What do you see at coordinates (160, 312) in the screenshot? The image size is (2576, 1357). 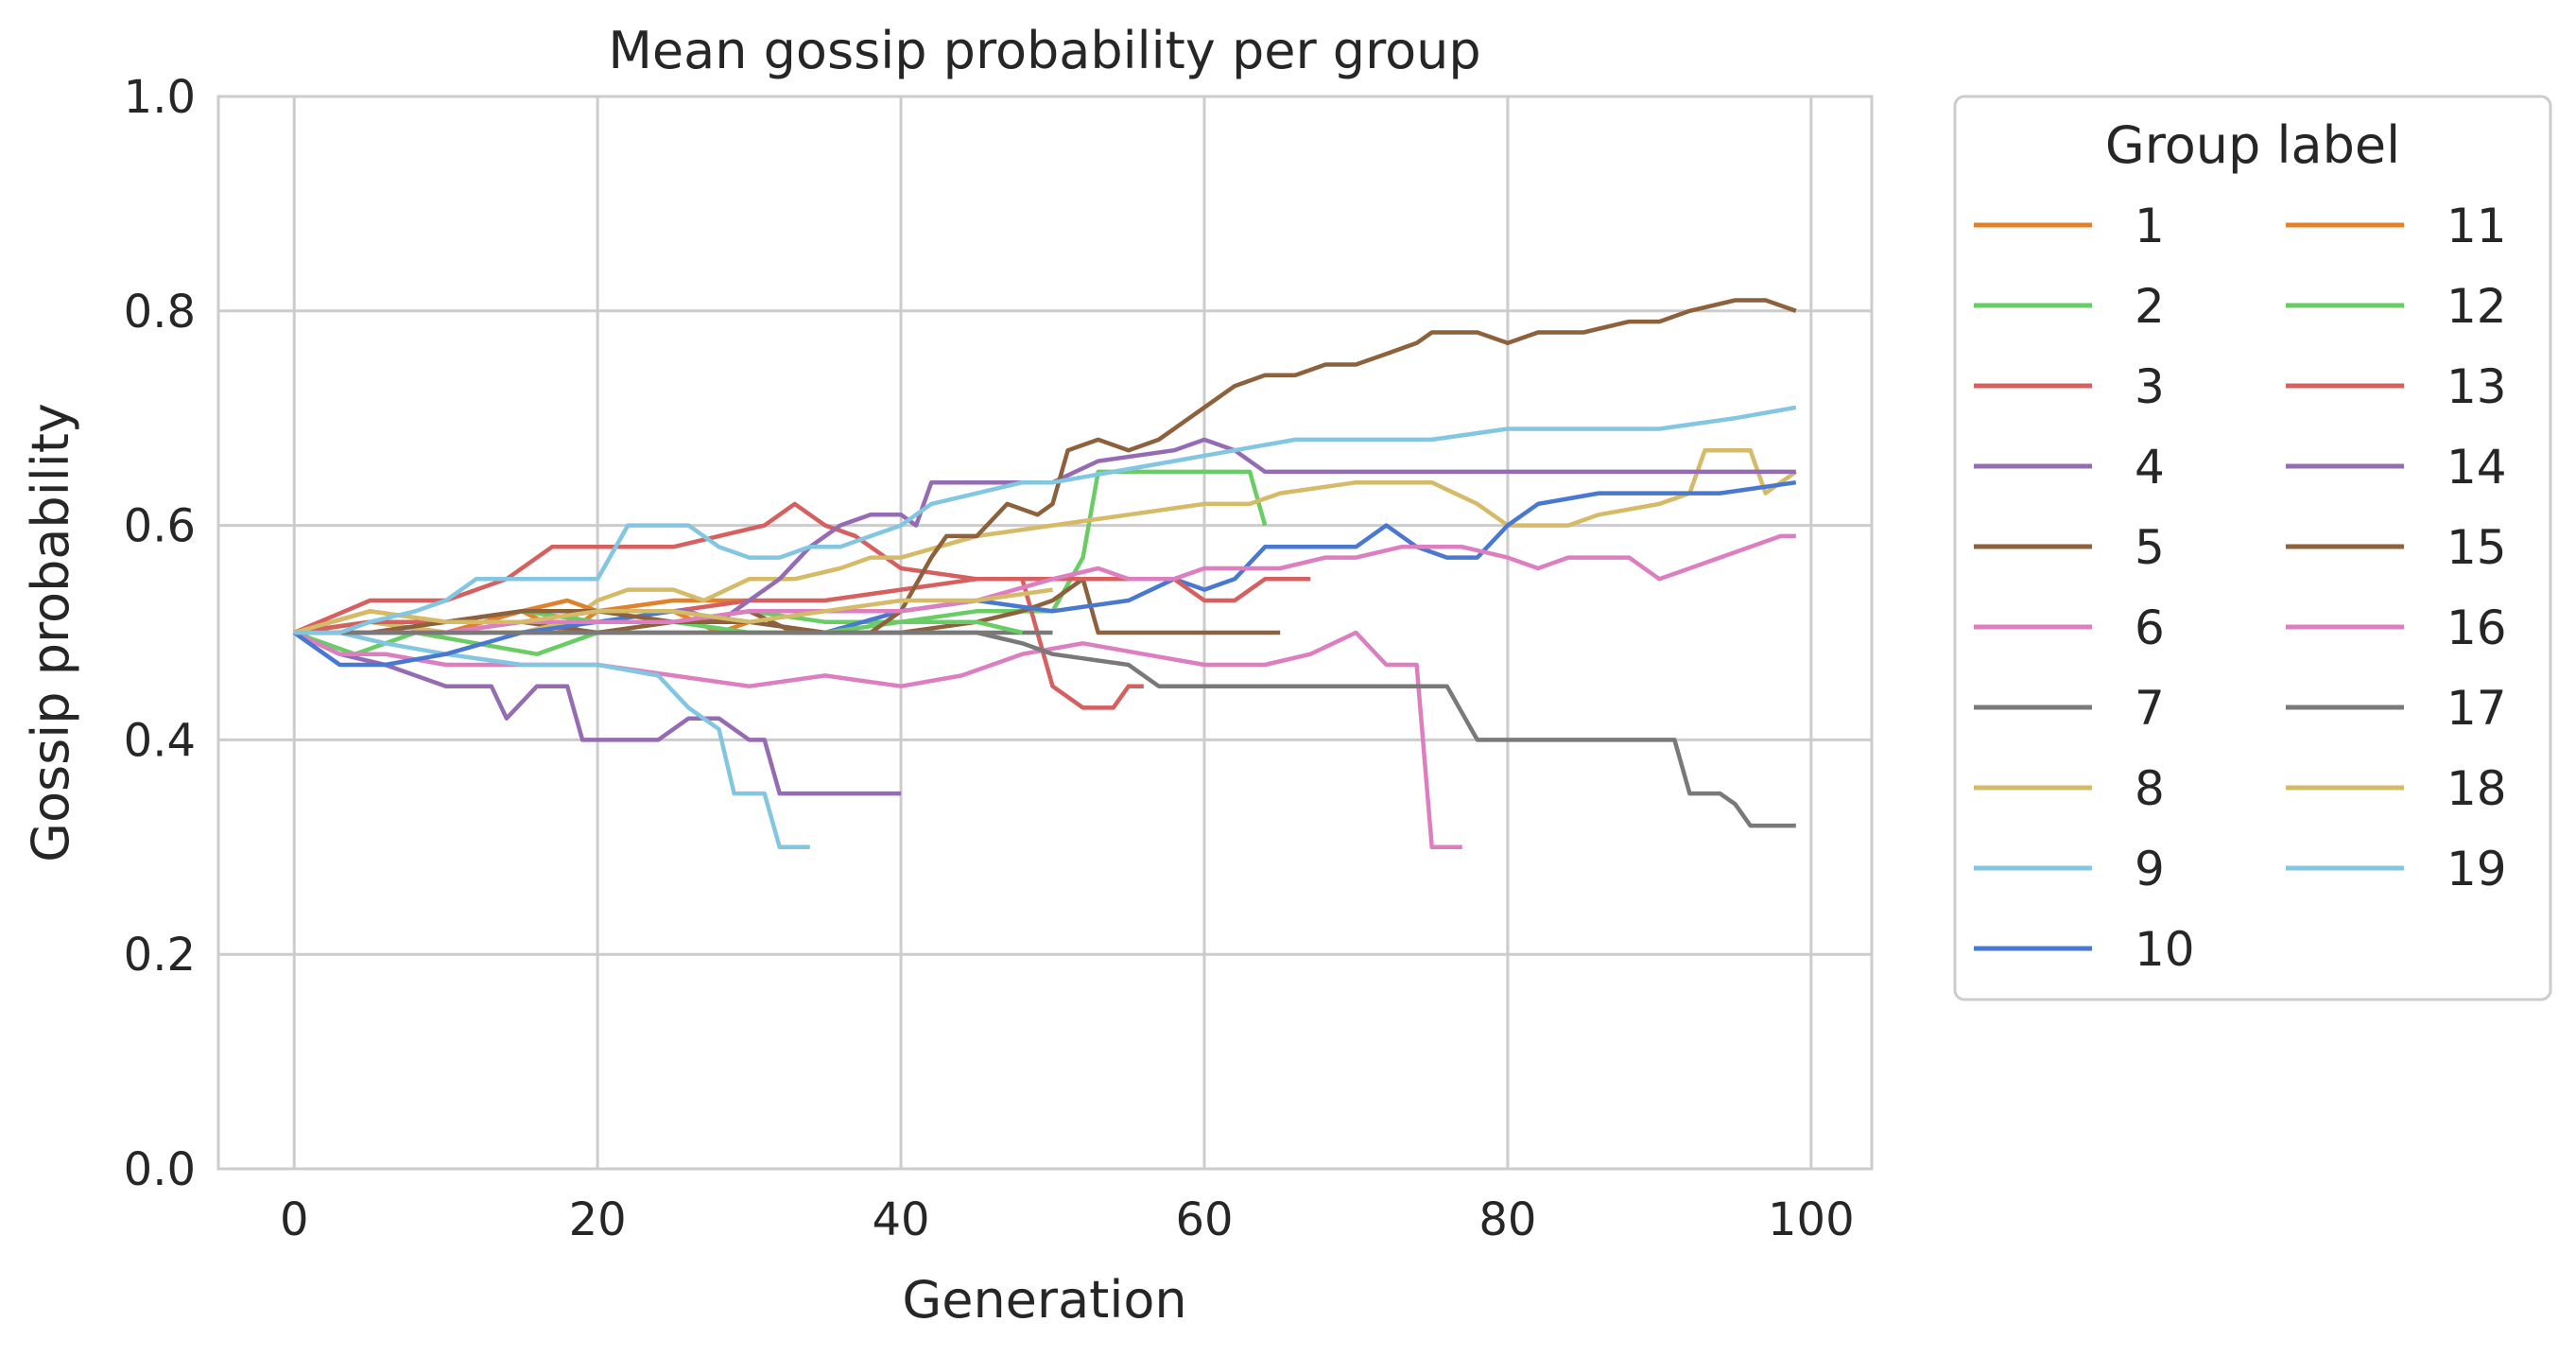 I see `y-tick-label: 0.8` at bounding box center [160, 312].